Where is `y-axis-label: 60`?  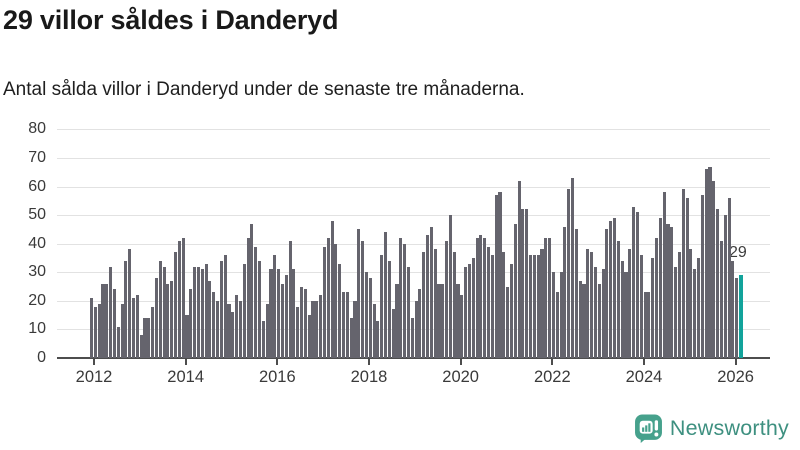
y-axis-label: 60 is located at coordinates (37, 186).